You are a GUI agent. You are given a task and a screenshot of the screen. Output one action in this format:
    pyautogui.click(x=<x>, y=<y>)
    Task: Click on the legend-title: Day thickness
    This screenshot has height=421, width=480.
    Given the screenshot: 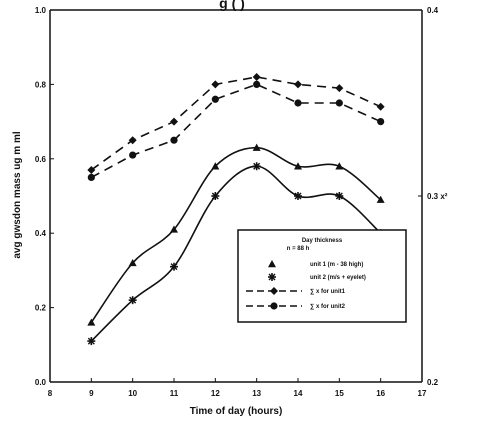 What is the action you would take?
    pyautogui.click(x=322, y=241)
    